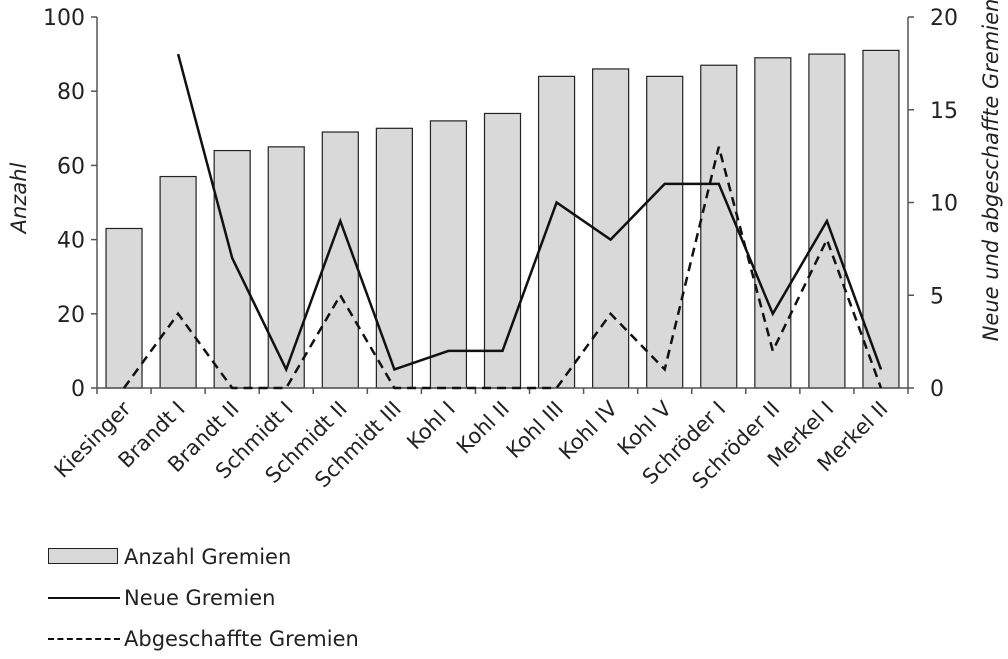 Image resolution: width=1008 pixels, height=659 pixels. What do you see at coordinates (84, 639) in the screenshot?
I see `legend-swatch-dashed-line` at bounding box center [84, 639].